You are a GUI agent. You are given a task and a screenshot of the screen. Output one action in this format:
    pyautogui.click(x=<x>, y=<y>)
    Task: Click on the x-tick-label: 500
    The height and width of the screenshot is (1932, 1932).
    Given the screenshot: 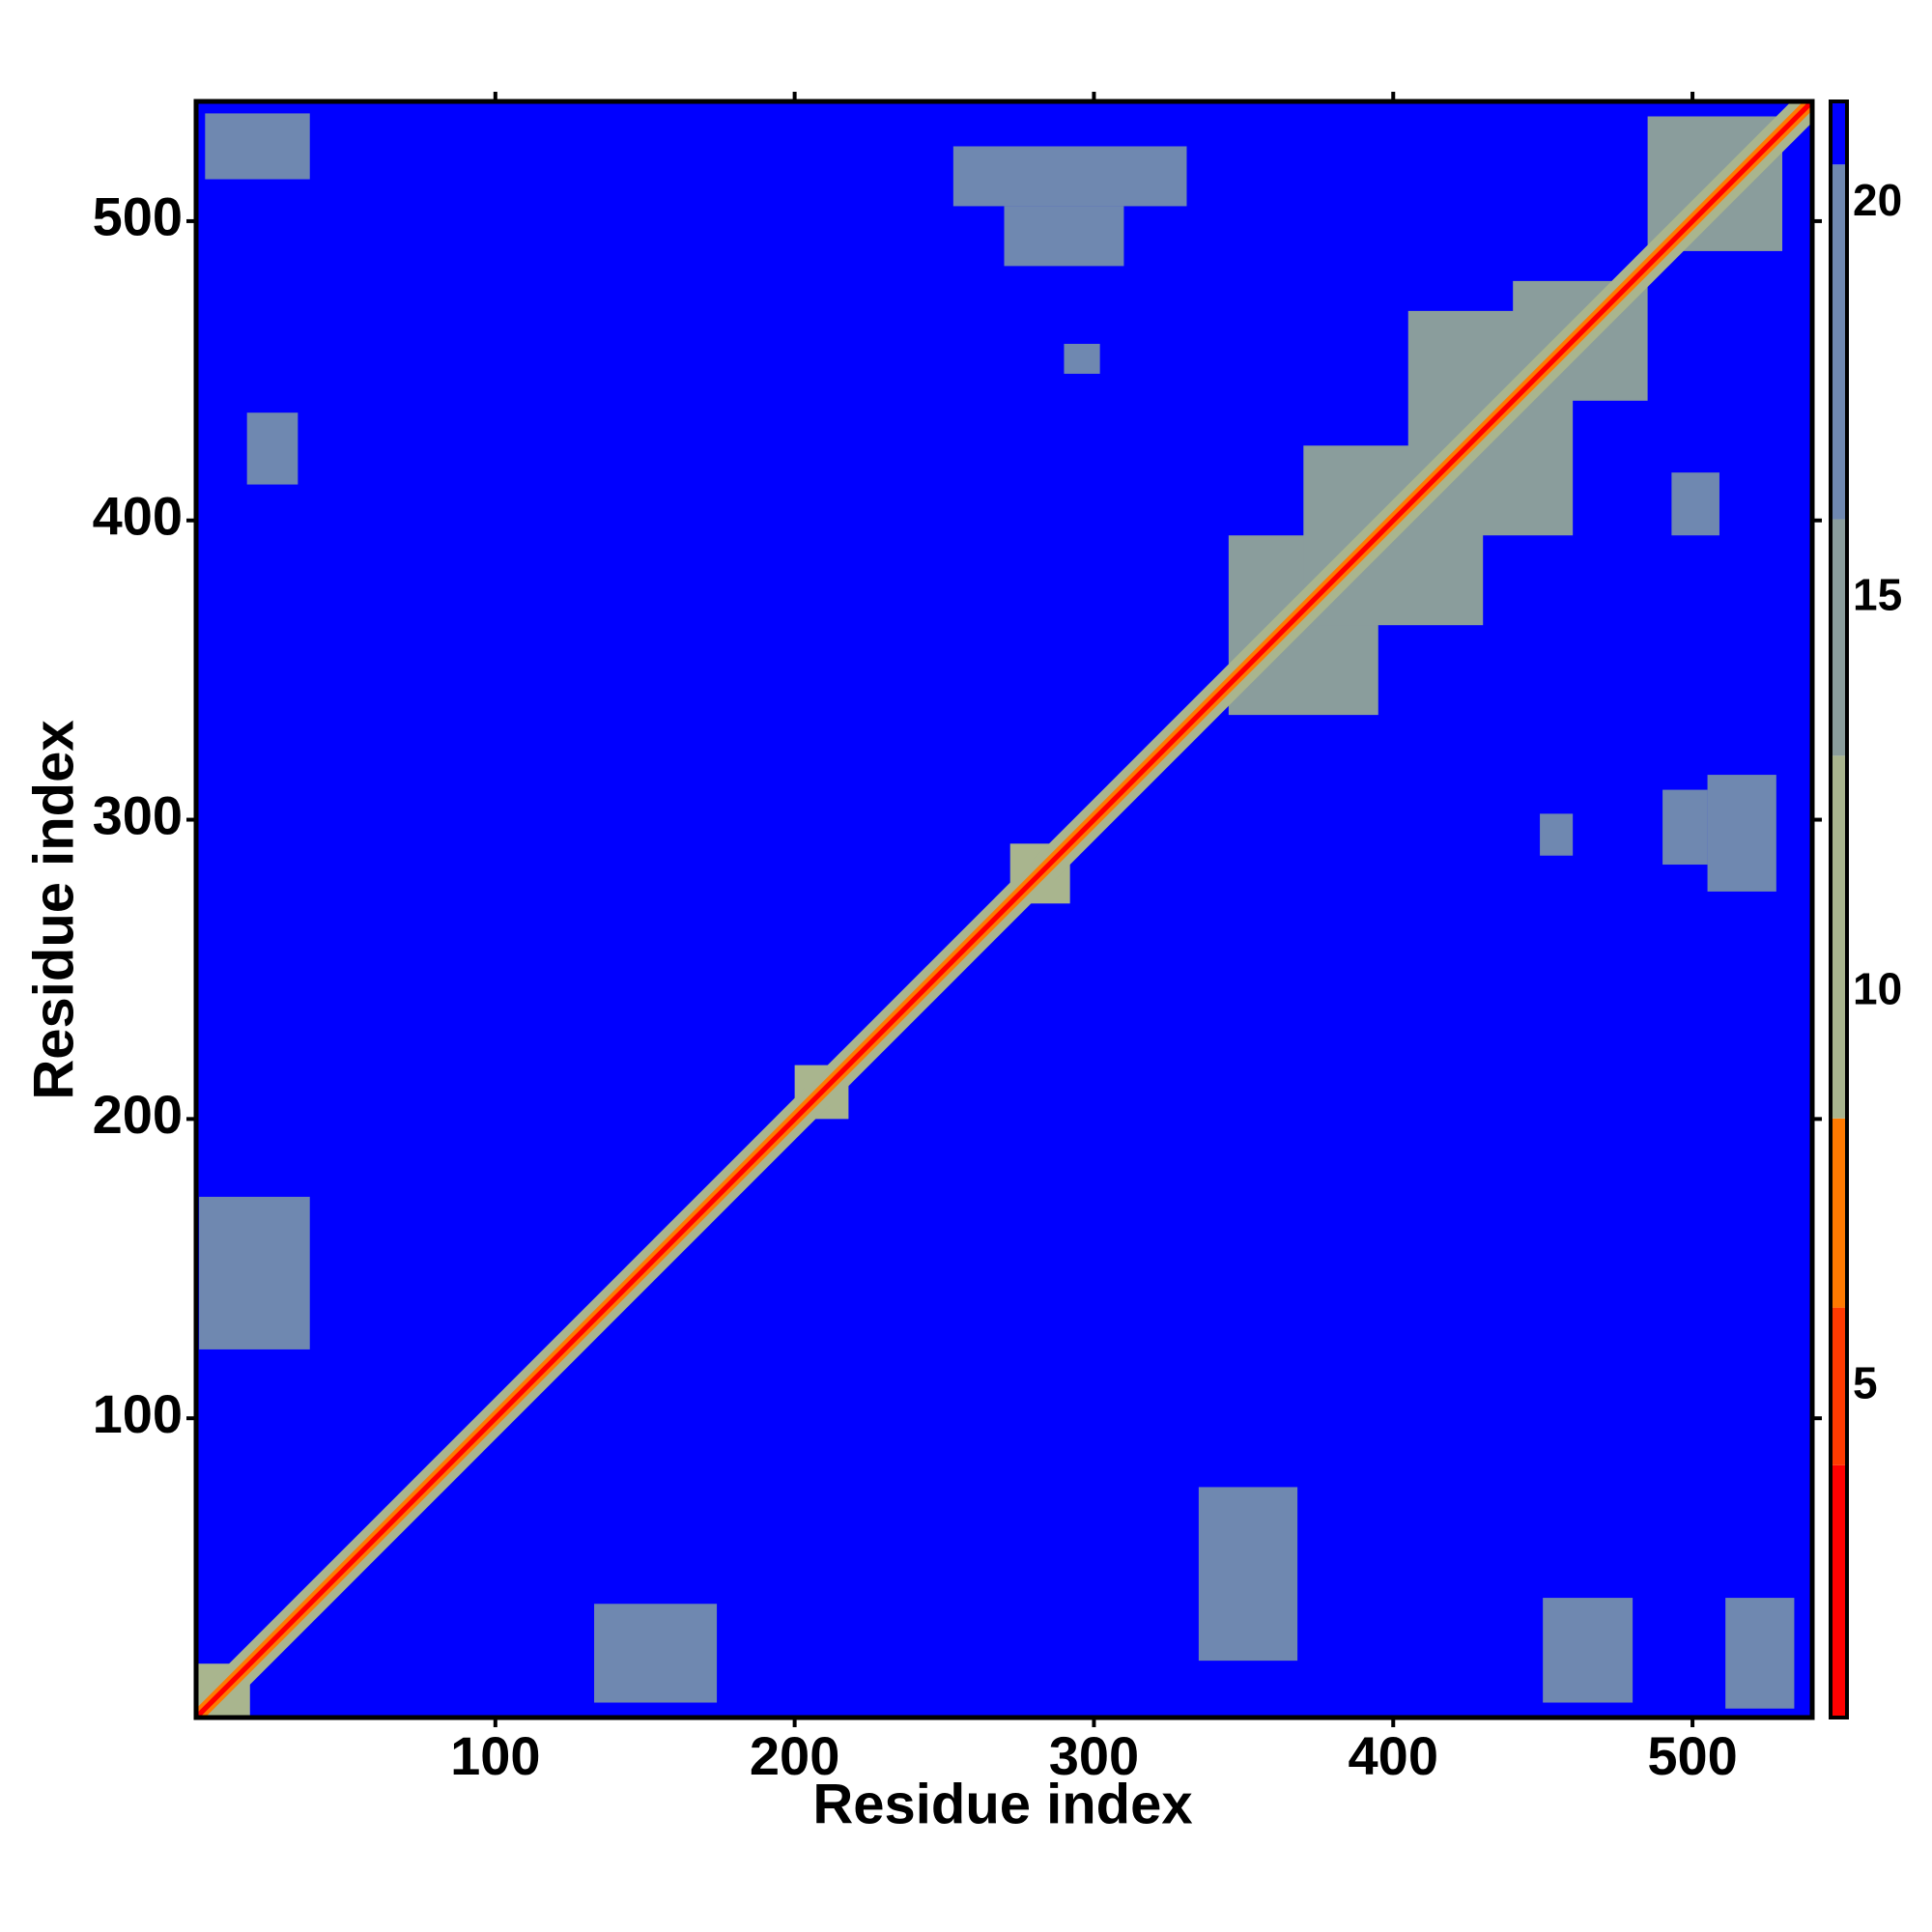 What is the action you would take?
    pyautogui.click(x=1692, y=1755)
    